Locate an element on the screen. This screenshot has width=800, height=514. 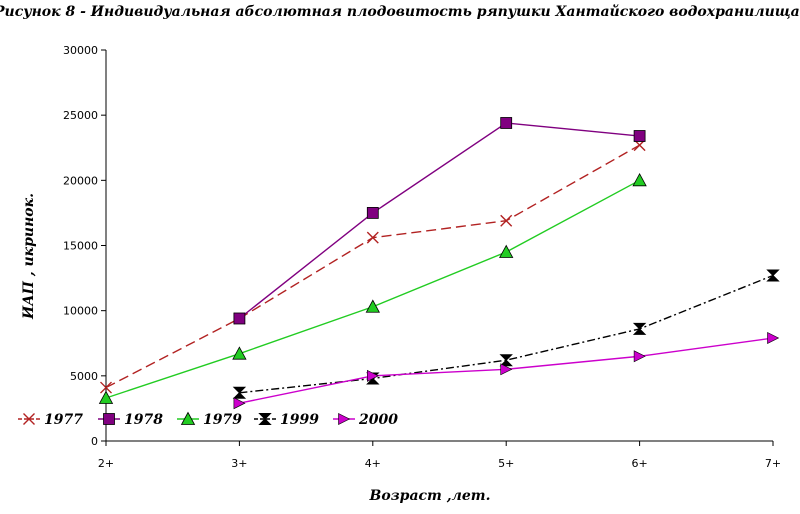
y-tick-label: 20000 is located at coordinates (80, 180).